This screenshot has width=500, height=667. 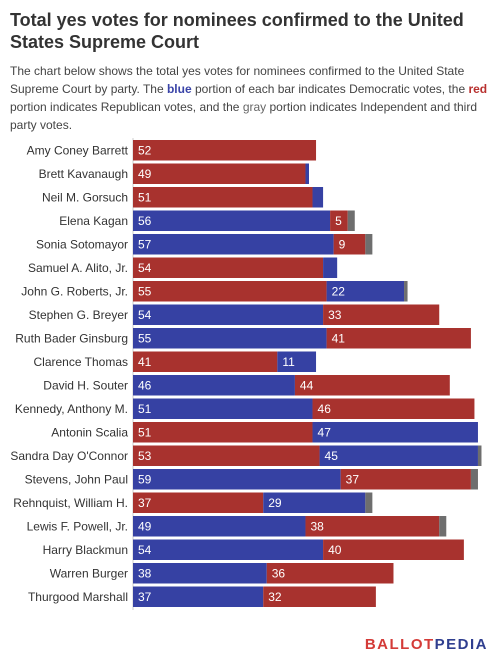 I want to click on bar-data-label: 53, so click(x=145, y=456).